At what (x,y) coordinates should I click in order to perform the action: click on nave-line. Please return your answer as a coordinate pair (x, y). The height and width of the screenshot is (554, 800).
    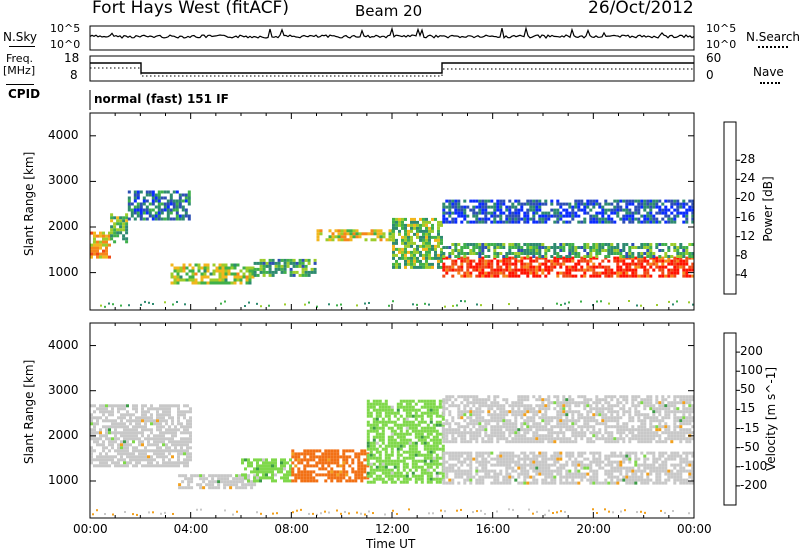
    Looking at the image, I should click on (392, 72).